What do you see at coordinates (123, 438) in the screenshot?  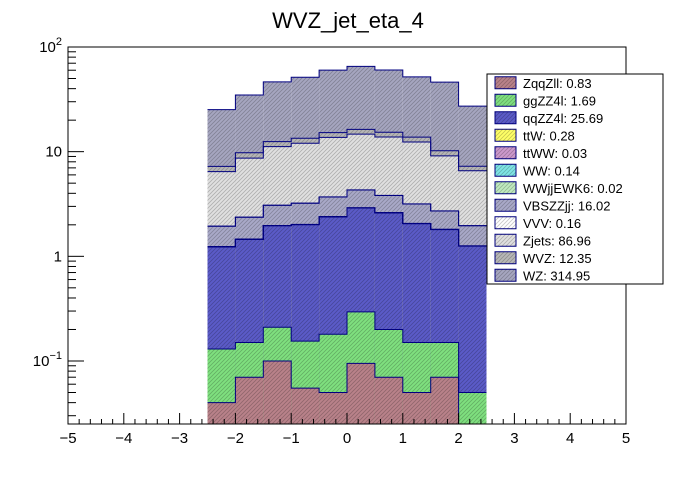 I see `x-tick-label: −4` at bounding box center [123, 438].